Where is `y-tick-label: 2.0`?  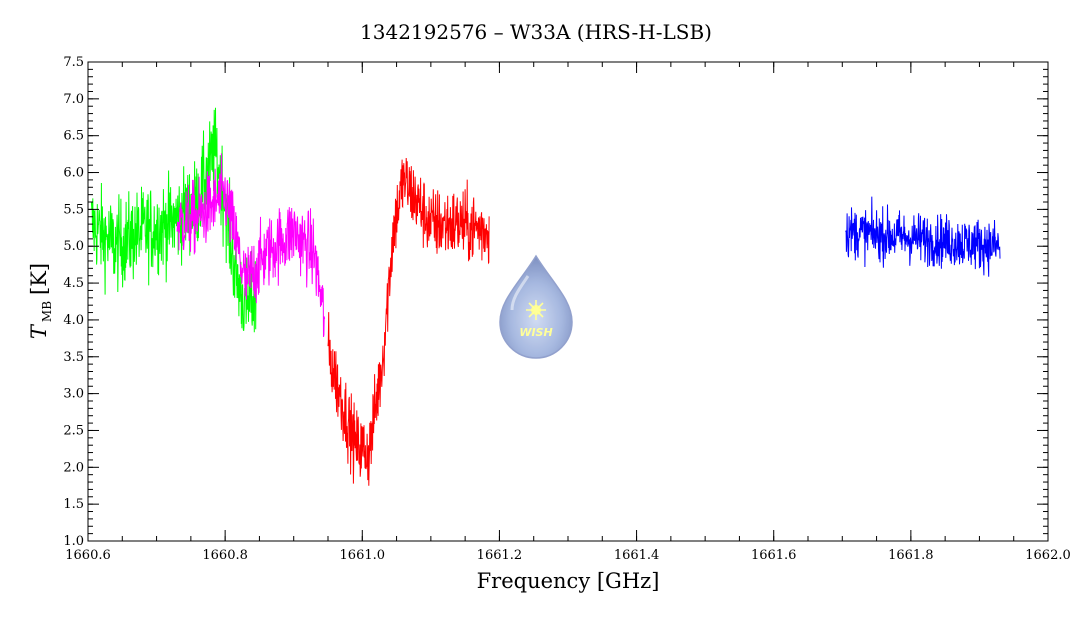
y-tick-label: 2.0 is located at coordinates (73, 467).